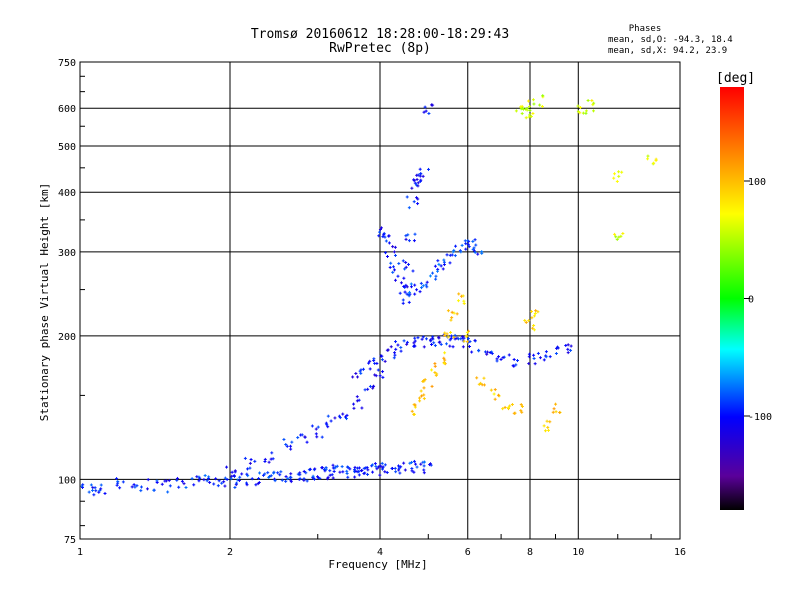 The image size is (800, 600). Describe the element at coordinates (732, 298) in the screenshot. I see `colorbar` at that location.